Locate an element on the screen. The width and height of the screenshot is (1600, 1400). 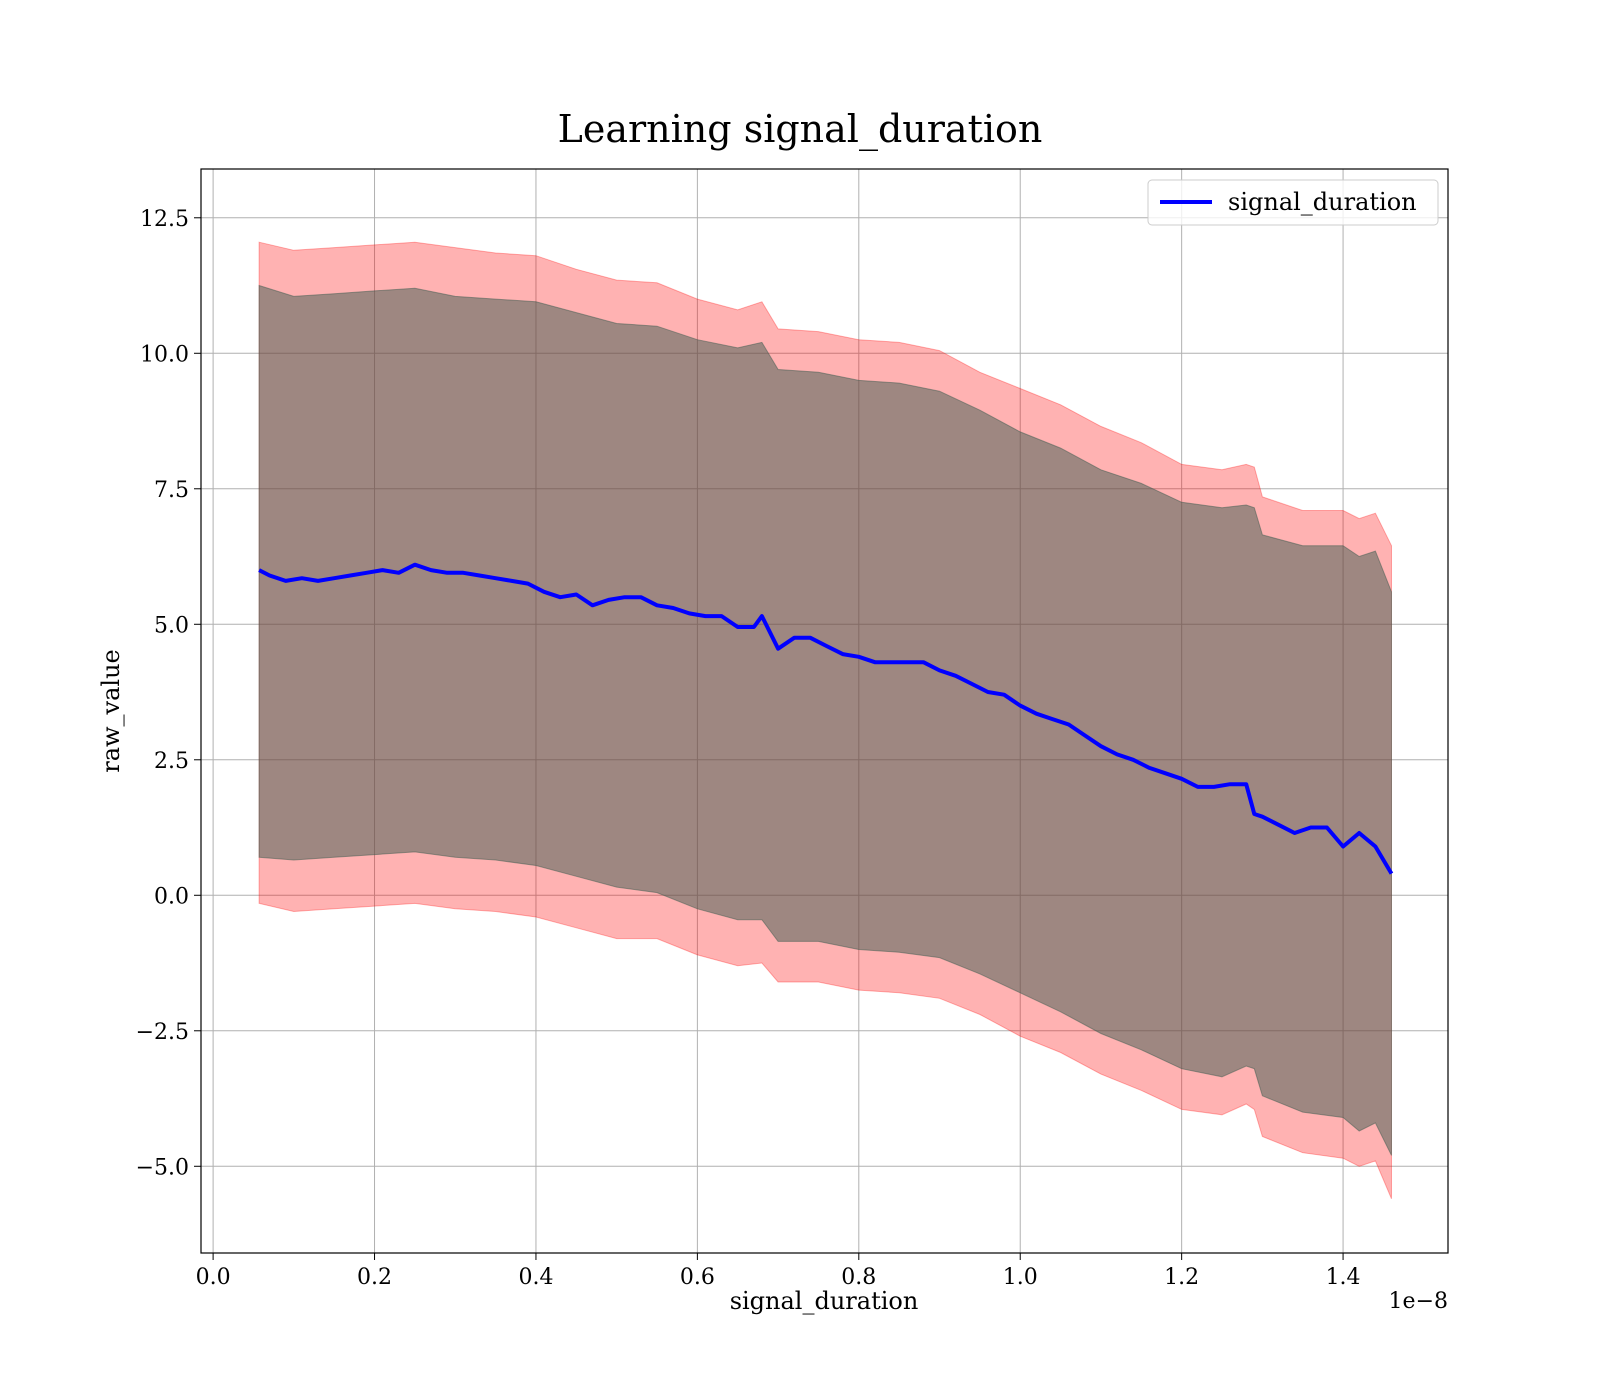
y-tick-label: −2.5 is located at coordinates (162, 1032).